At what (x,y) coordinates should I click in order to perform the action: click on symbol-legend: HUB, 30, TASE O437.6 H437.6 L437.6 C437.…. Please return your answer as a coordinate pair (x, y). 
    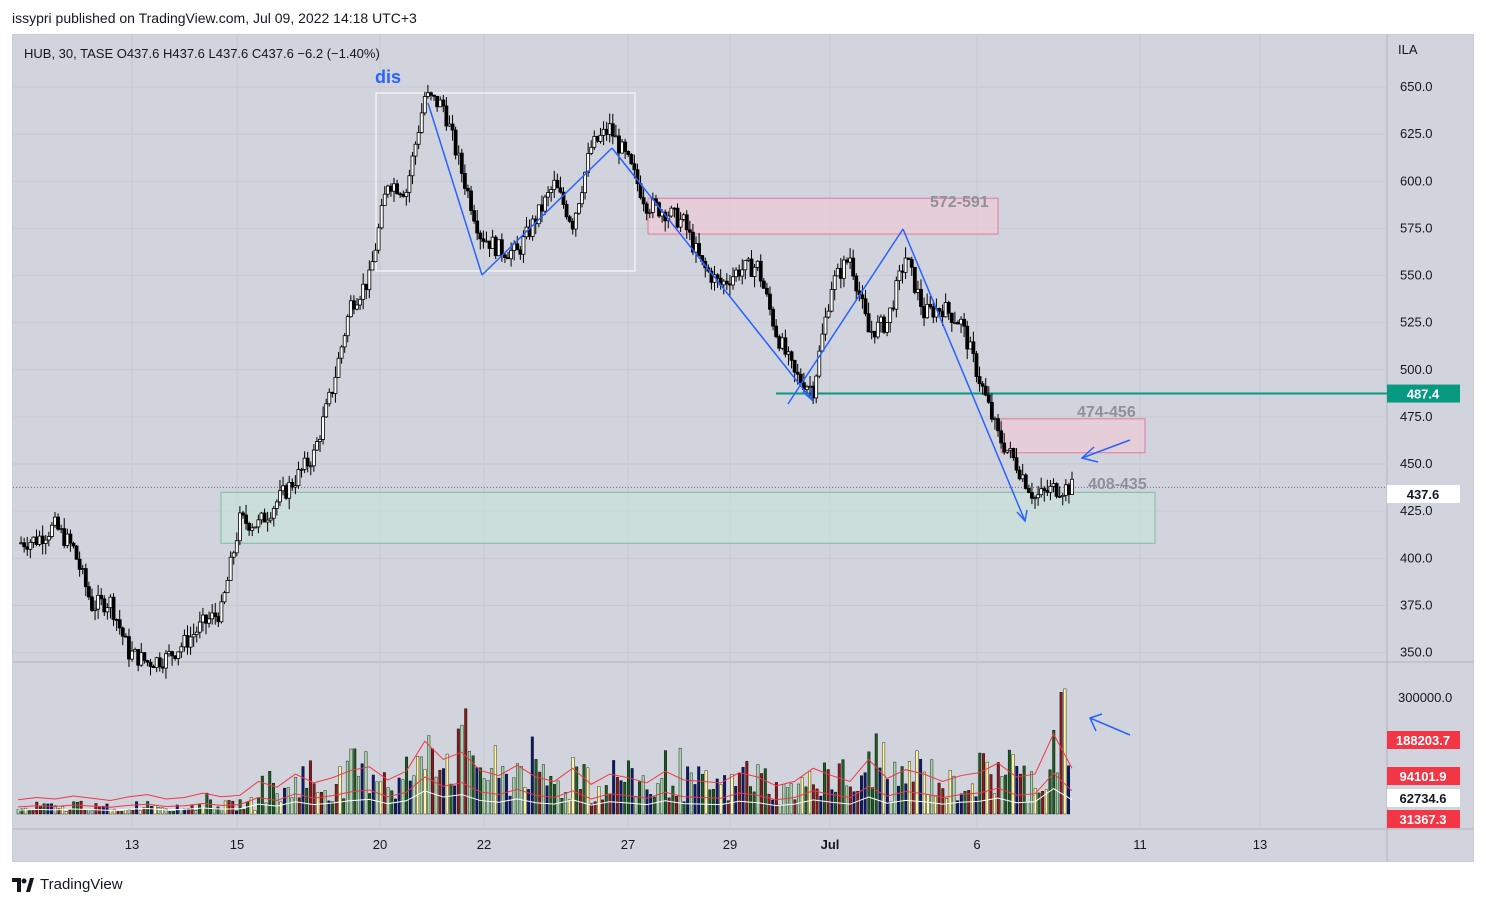
    Looking at the image, I should click on (202, 53).